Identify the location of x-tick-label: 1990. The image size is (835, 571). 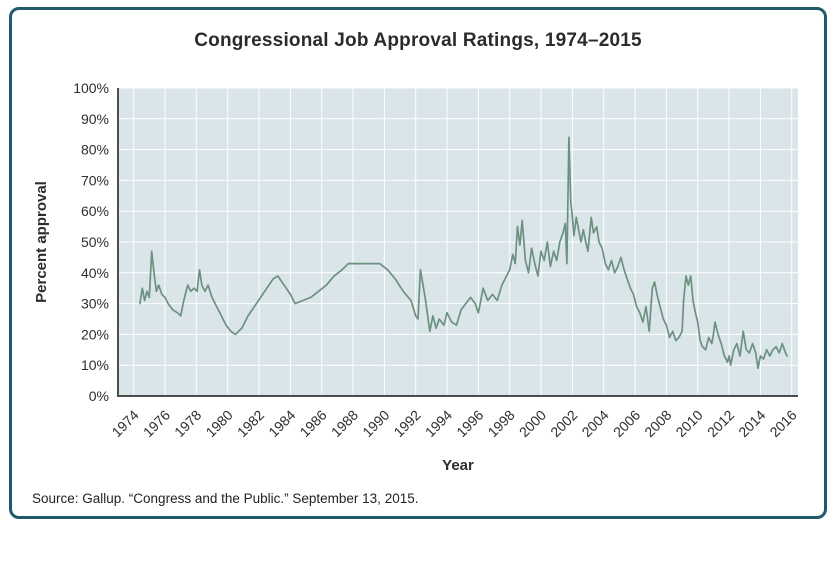
(375, 423).